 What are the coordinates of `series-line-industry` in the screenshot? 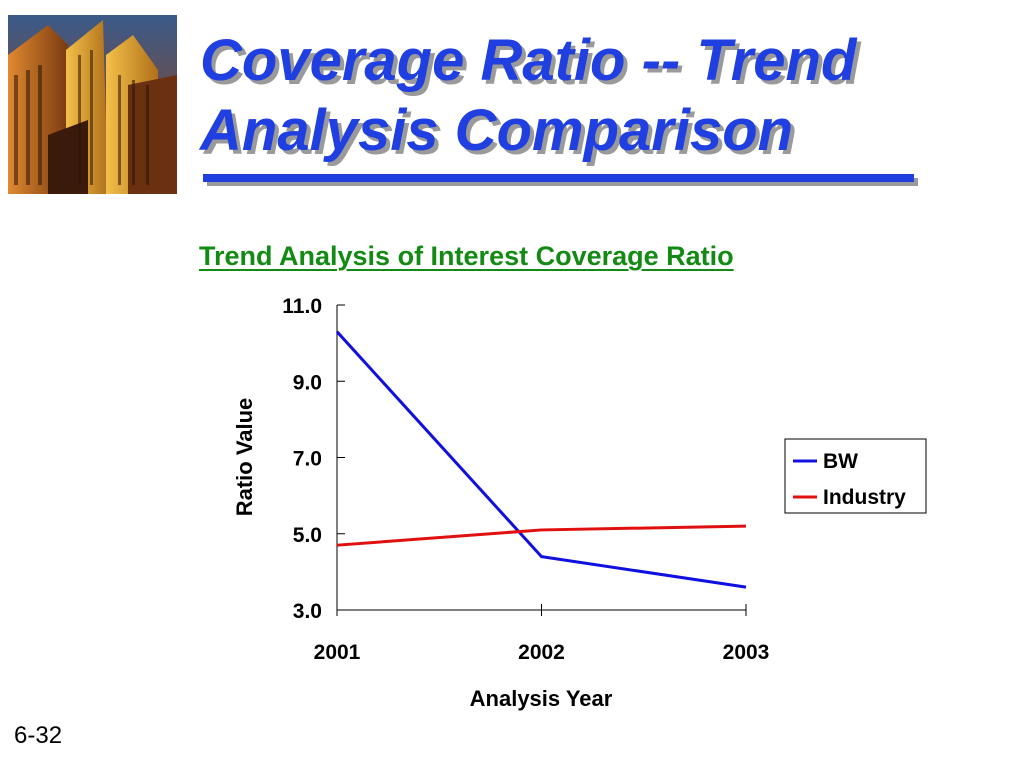 It's located at (541, 535).